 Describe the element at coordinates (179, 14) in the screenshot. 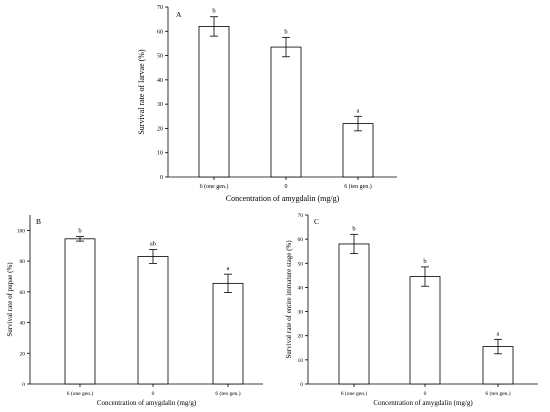

I see `panel-label: A` at that location.